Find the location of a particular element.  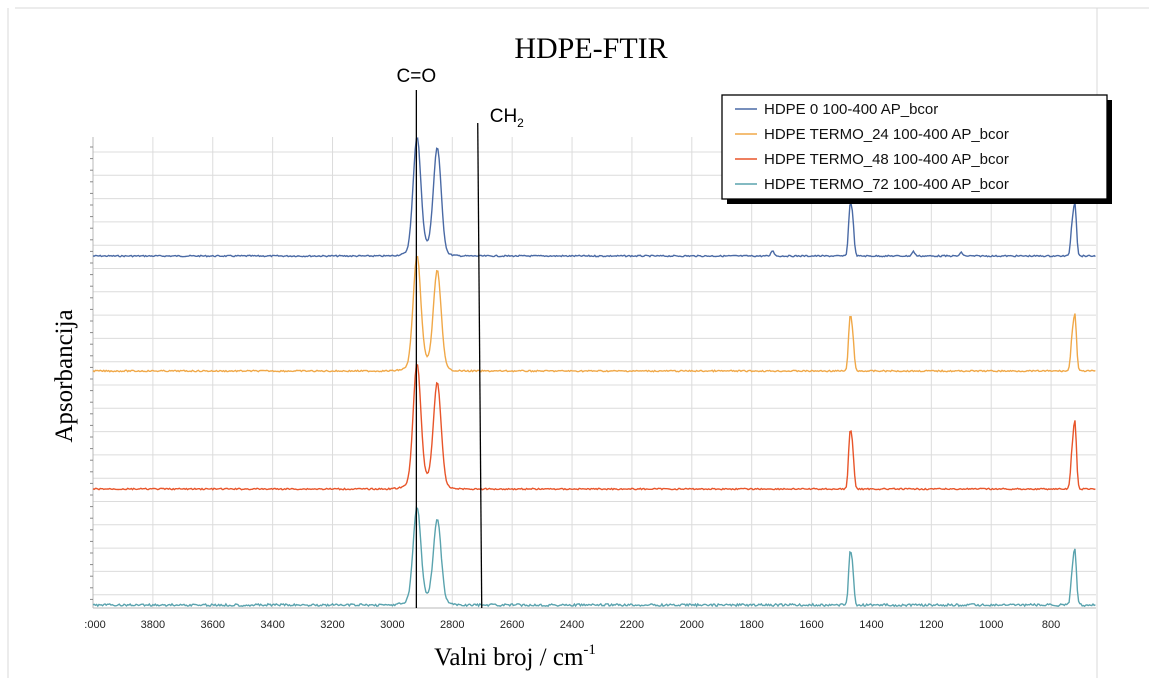

x-tick-label: 800 is located at coordinates (1051, 625).